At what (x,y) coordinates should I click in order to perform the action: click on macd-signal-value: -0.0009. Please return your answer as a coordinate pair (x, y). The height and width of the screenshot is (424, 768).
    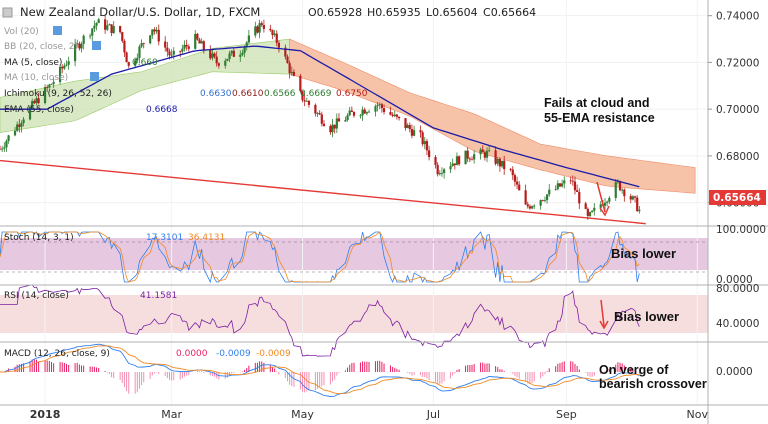
    Looking at the image, I should click on (273, 354).